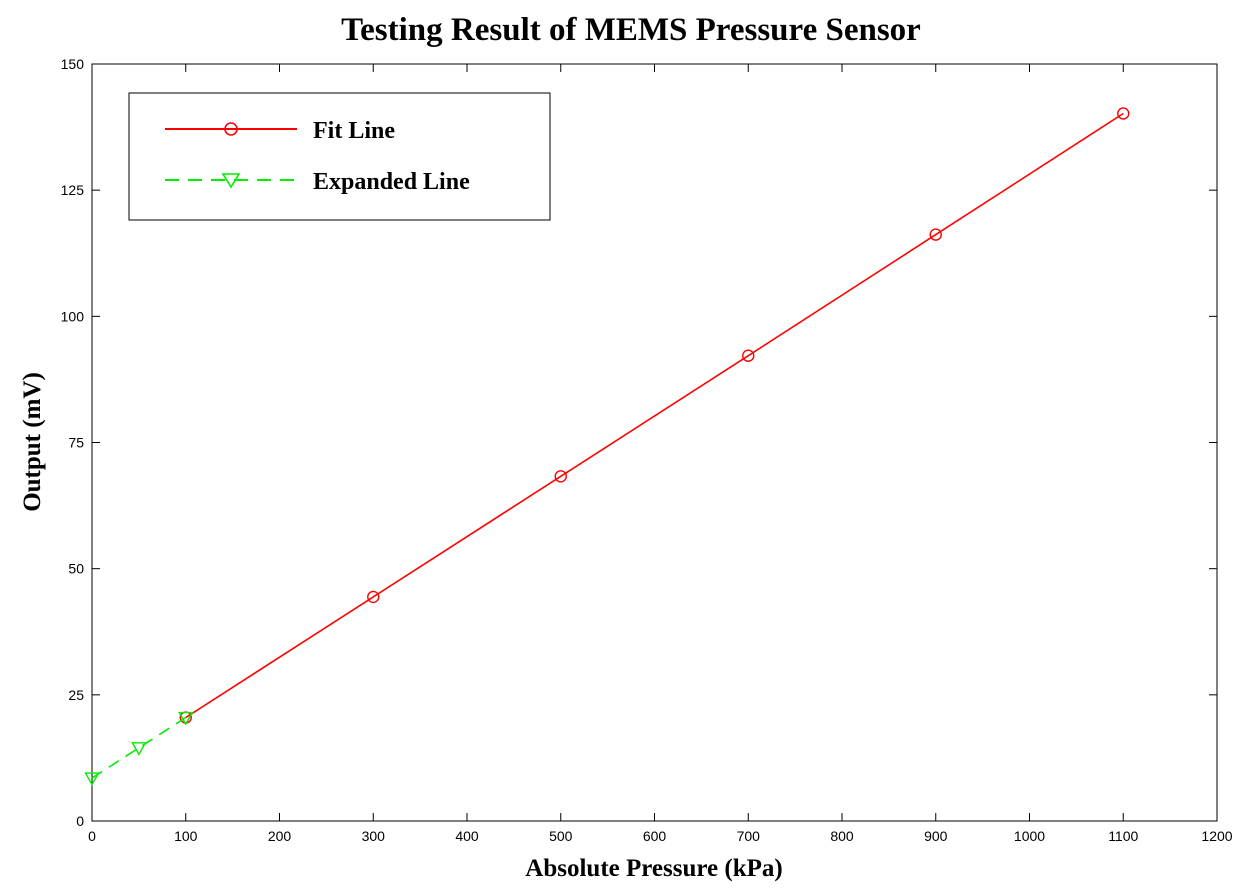 The width and height of the screenshot is (1241, 888). Describe the element at coordinates (76, 695) in the screenshot. I see `y-tick-label: 25` at that location.